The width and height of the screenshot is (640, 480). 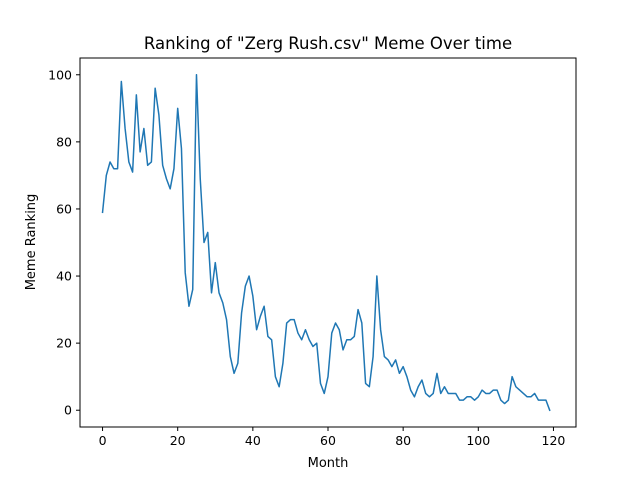 I want to click on x-tick-label: 120, so click(x=554, y=440).